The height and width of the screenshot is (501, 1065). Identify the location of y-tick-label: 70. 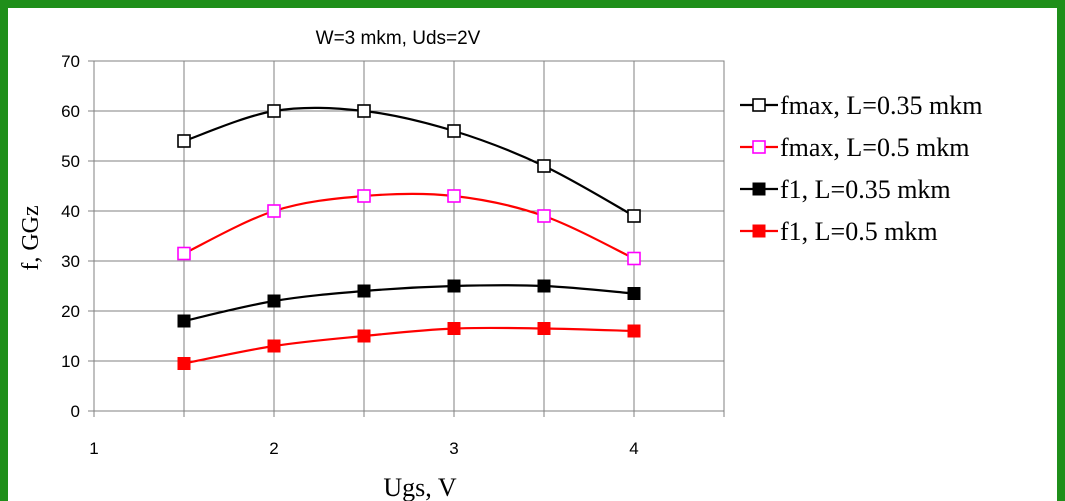
(70, 61).